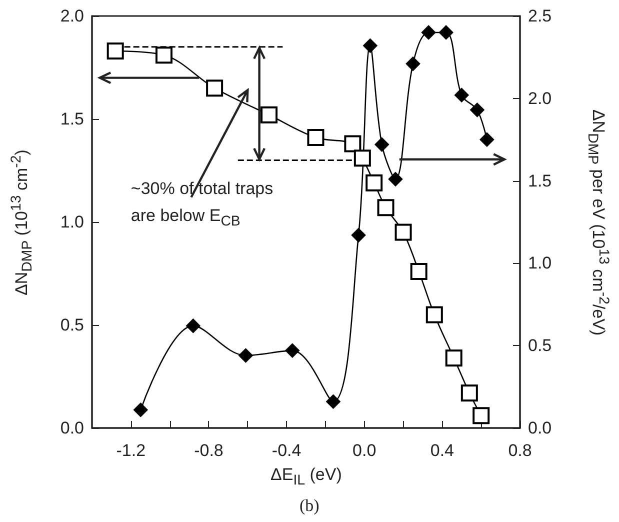 This screenshot has height=522, width=619. What do you see at coordinates (72, 428) in the screenshot?
I see `y-tick-label: 0.0` at bounding box center [72, 428].